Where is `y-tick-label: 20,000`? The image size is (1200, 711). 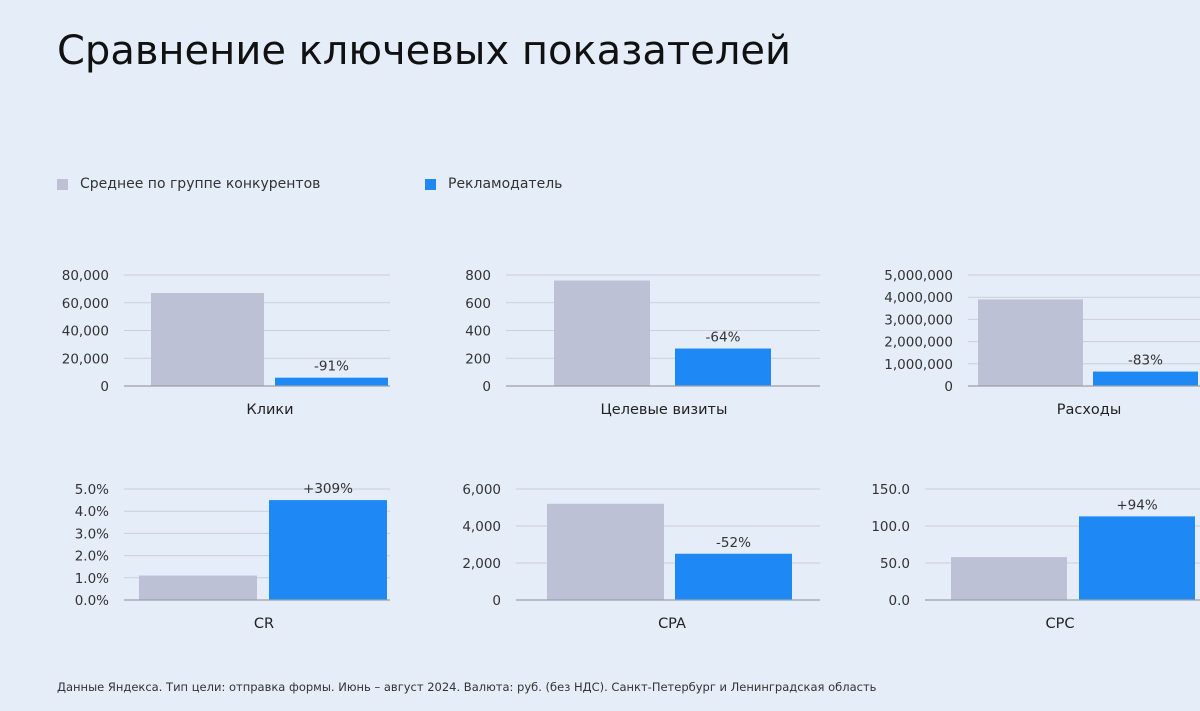
y-tick-label: 20,000 is located at coordinates (85, 359).